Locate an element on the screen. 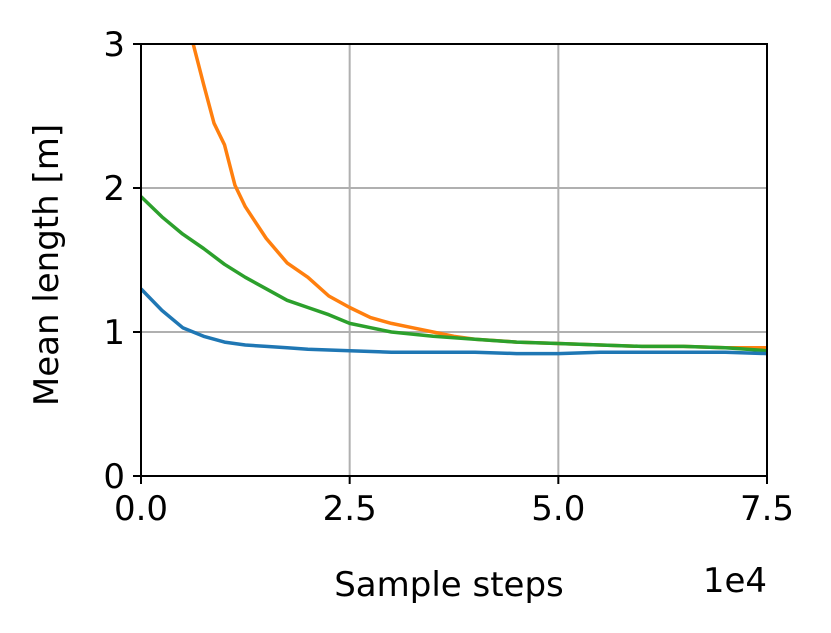 Image resolution: width=831 pixels, height=633 pixels. y-tick-label-1: 1 is located at coordinates (114, 333).